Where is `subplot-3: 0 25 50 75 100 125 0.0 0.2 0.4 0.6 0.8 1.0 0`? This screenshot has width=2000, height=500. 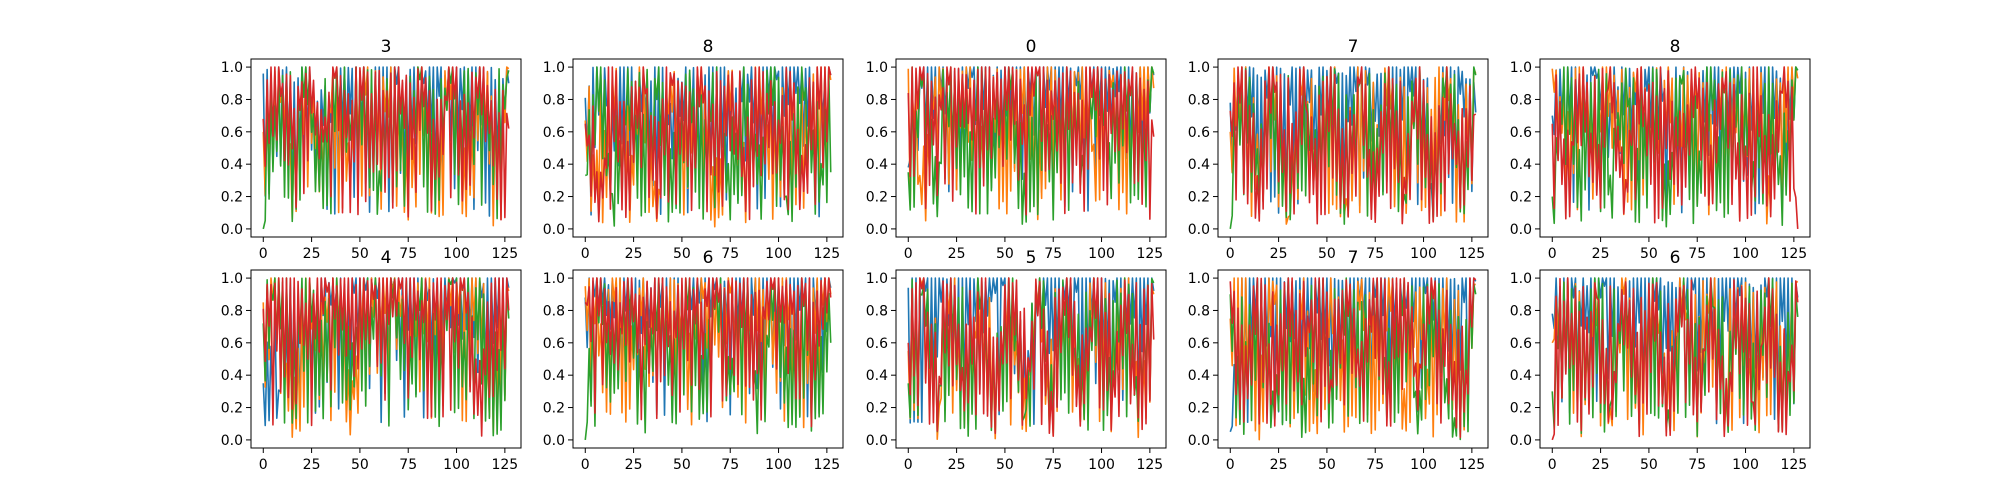 subplot-3: 0 25 50 75 100 125 0.0 0.2 0.4 0.6 0.8 1.0 0 is located at coordinates (1016, 149).